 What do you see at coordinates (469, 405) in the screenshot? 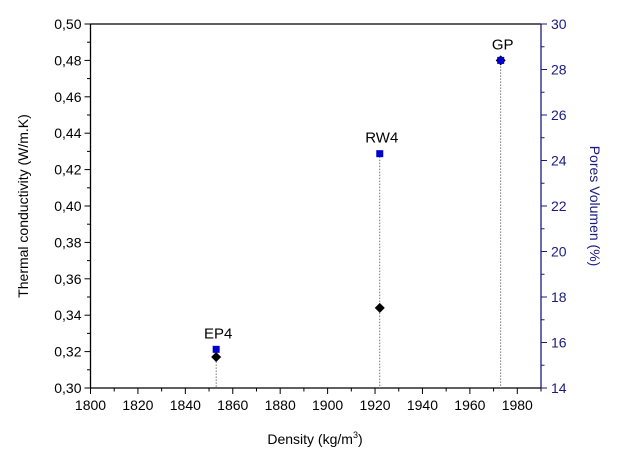
I see `x-tick-label: 1960` at bounding box center [469, 405].